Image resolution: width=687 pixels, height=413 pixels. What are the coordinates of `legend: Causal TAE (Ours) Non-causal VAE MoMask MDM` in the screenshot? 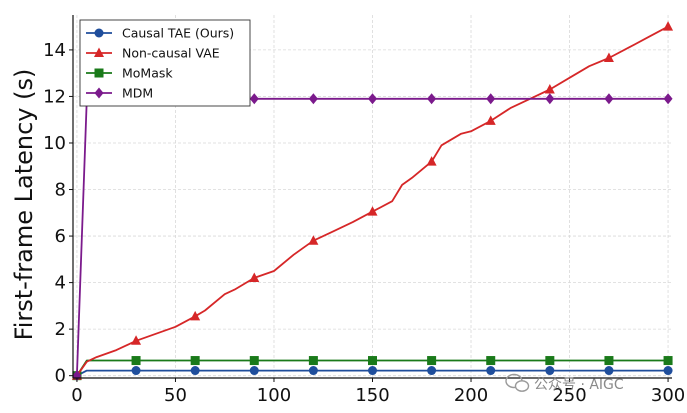 It's located at (165, 63).